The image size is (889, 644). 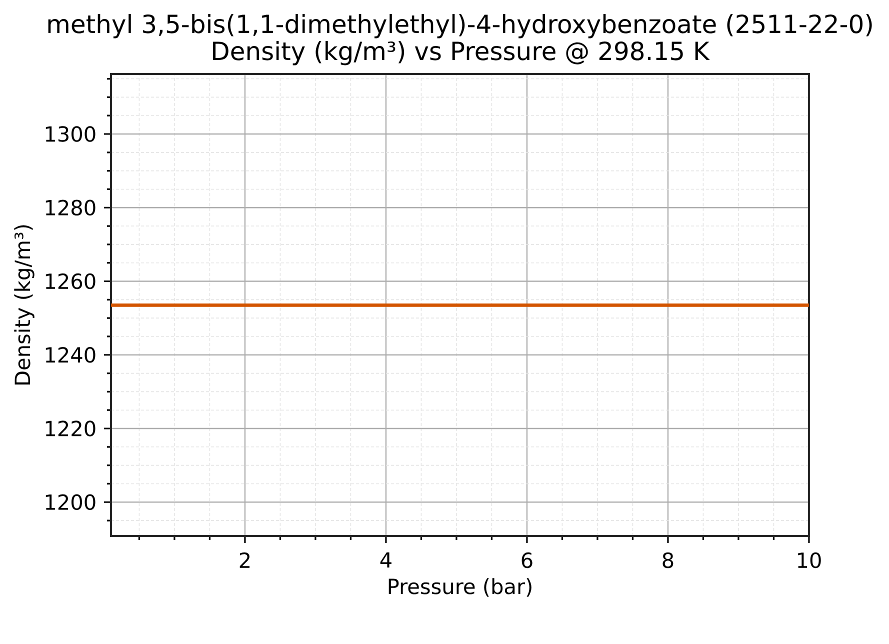 What do you see at coordinates (71, 428) in the screenshot?
I see `y-tick-label: 1220` at bounding box center [71, 428].